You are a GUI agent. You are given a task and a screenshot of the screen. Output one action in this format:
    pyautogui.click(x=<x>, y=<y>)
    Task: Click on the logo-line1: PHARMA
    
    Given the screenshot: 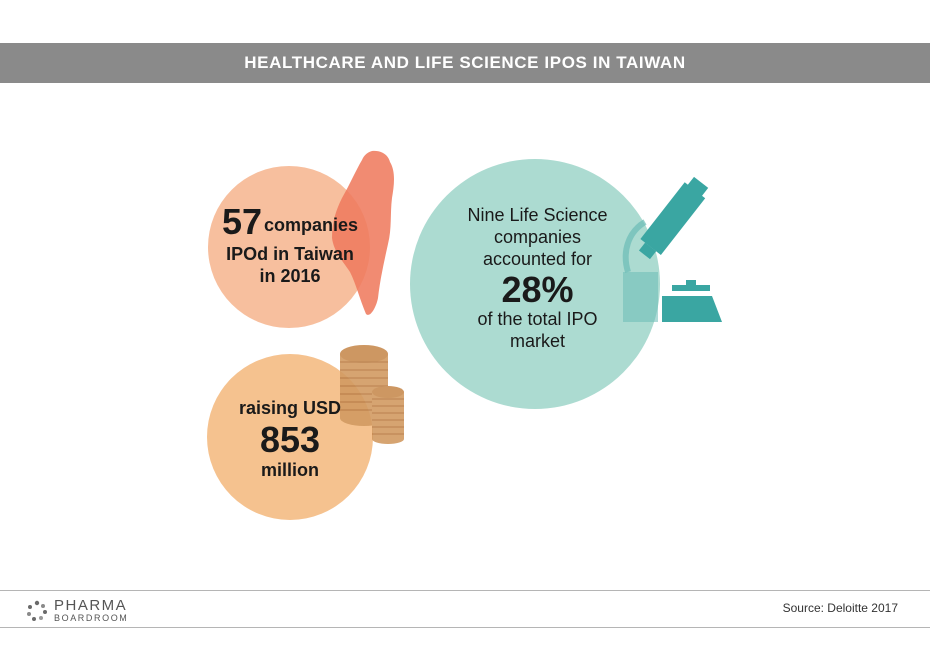 What is the action you would take?
    pyautogui.click(x=91, y=605)
    